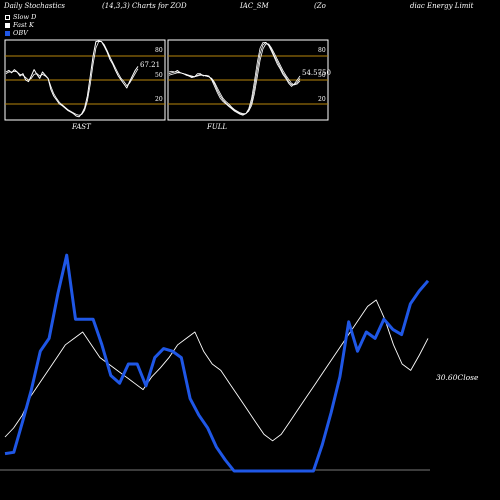  I want to click on chart-title-company: diac Energy Limit, so click(442, 6).